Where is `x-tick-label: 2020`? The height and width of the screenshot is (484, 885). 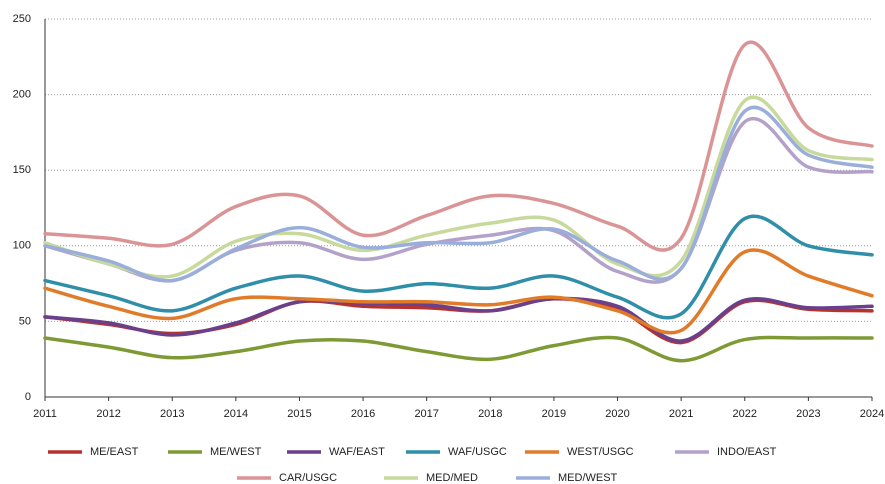
x-tick-label: 2020 is located at coordinates (617, 414).